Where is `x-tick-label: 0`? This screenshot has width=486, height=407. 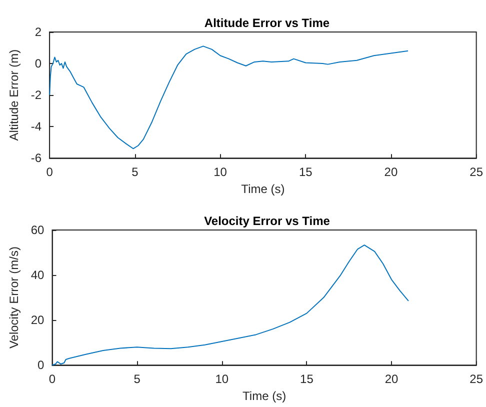
x-tick-label: 0 is located at coordinates (52, 379).